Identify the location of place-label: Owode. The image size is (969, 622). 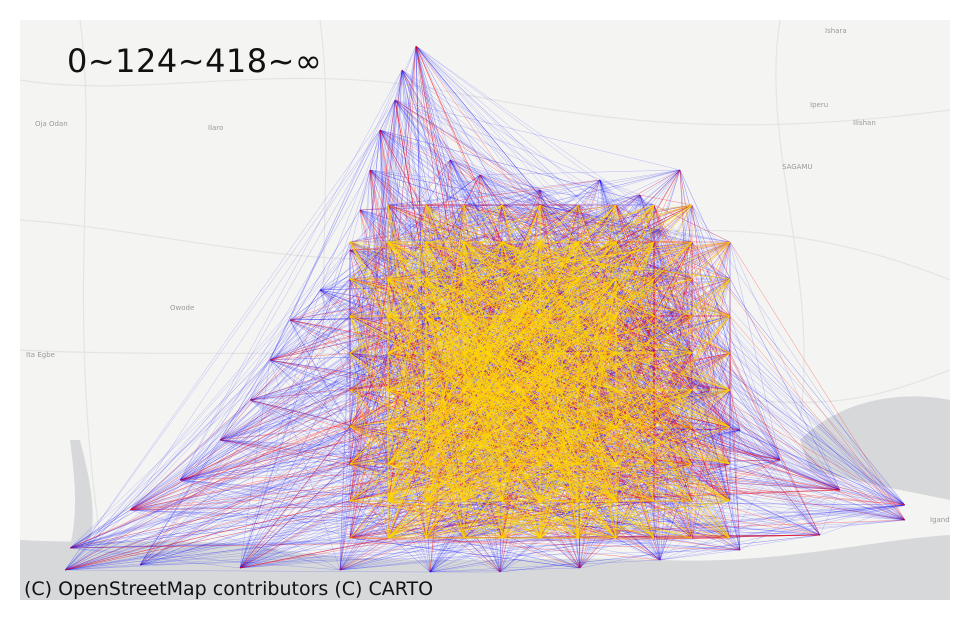
(182, 308).